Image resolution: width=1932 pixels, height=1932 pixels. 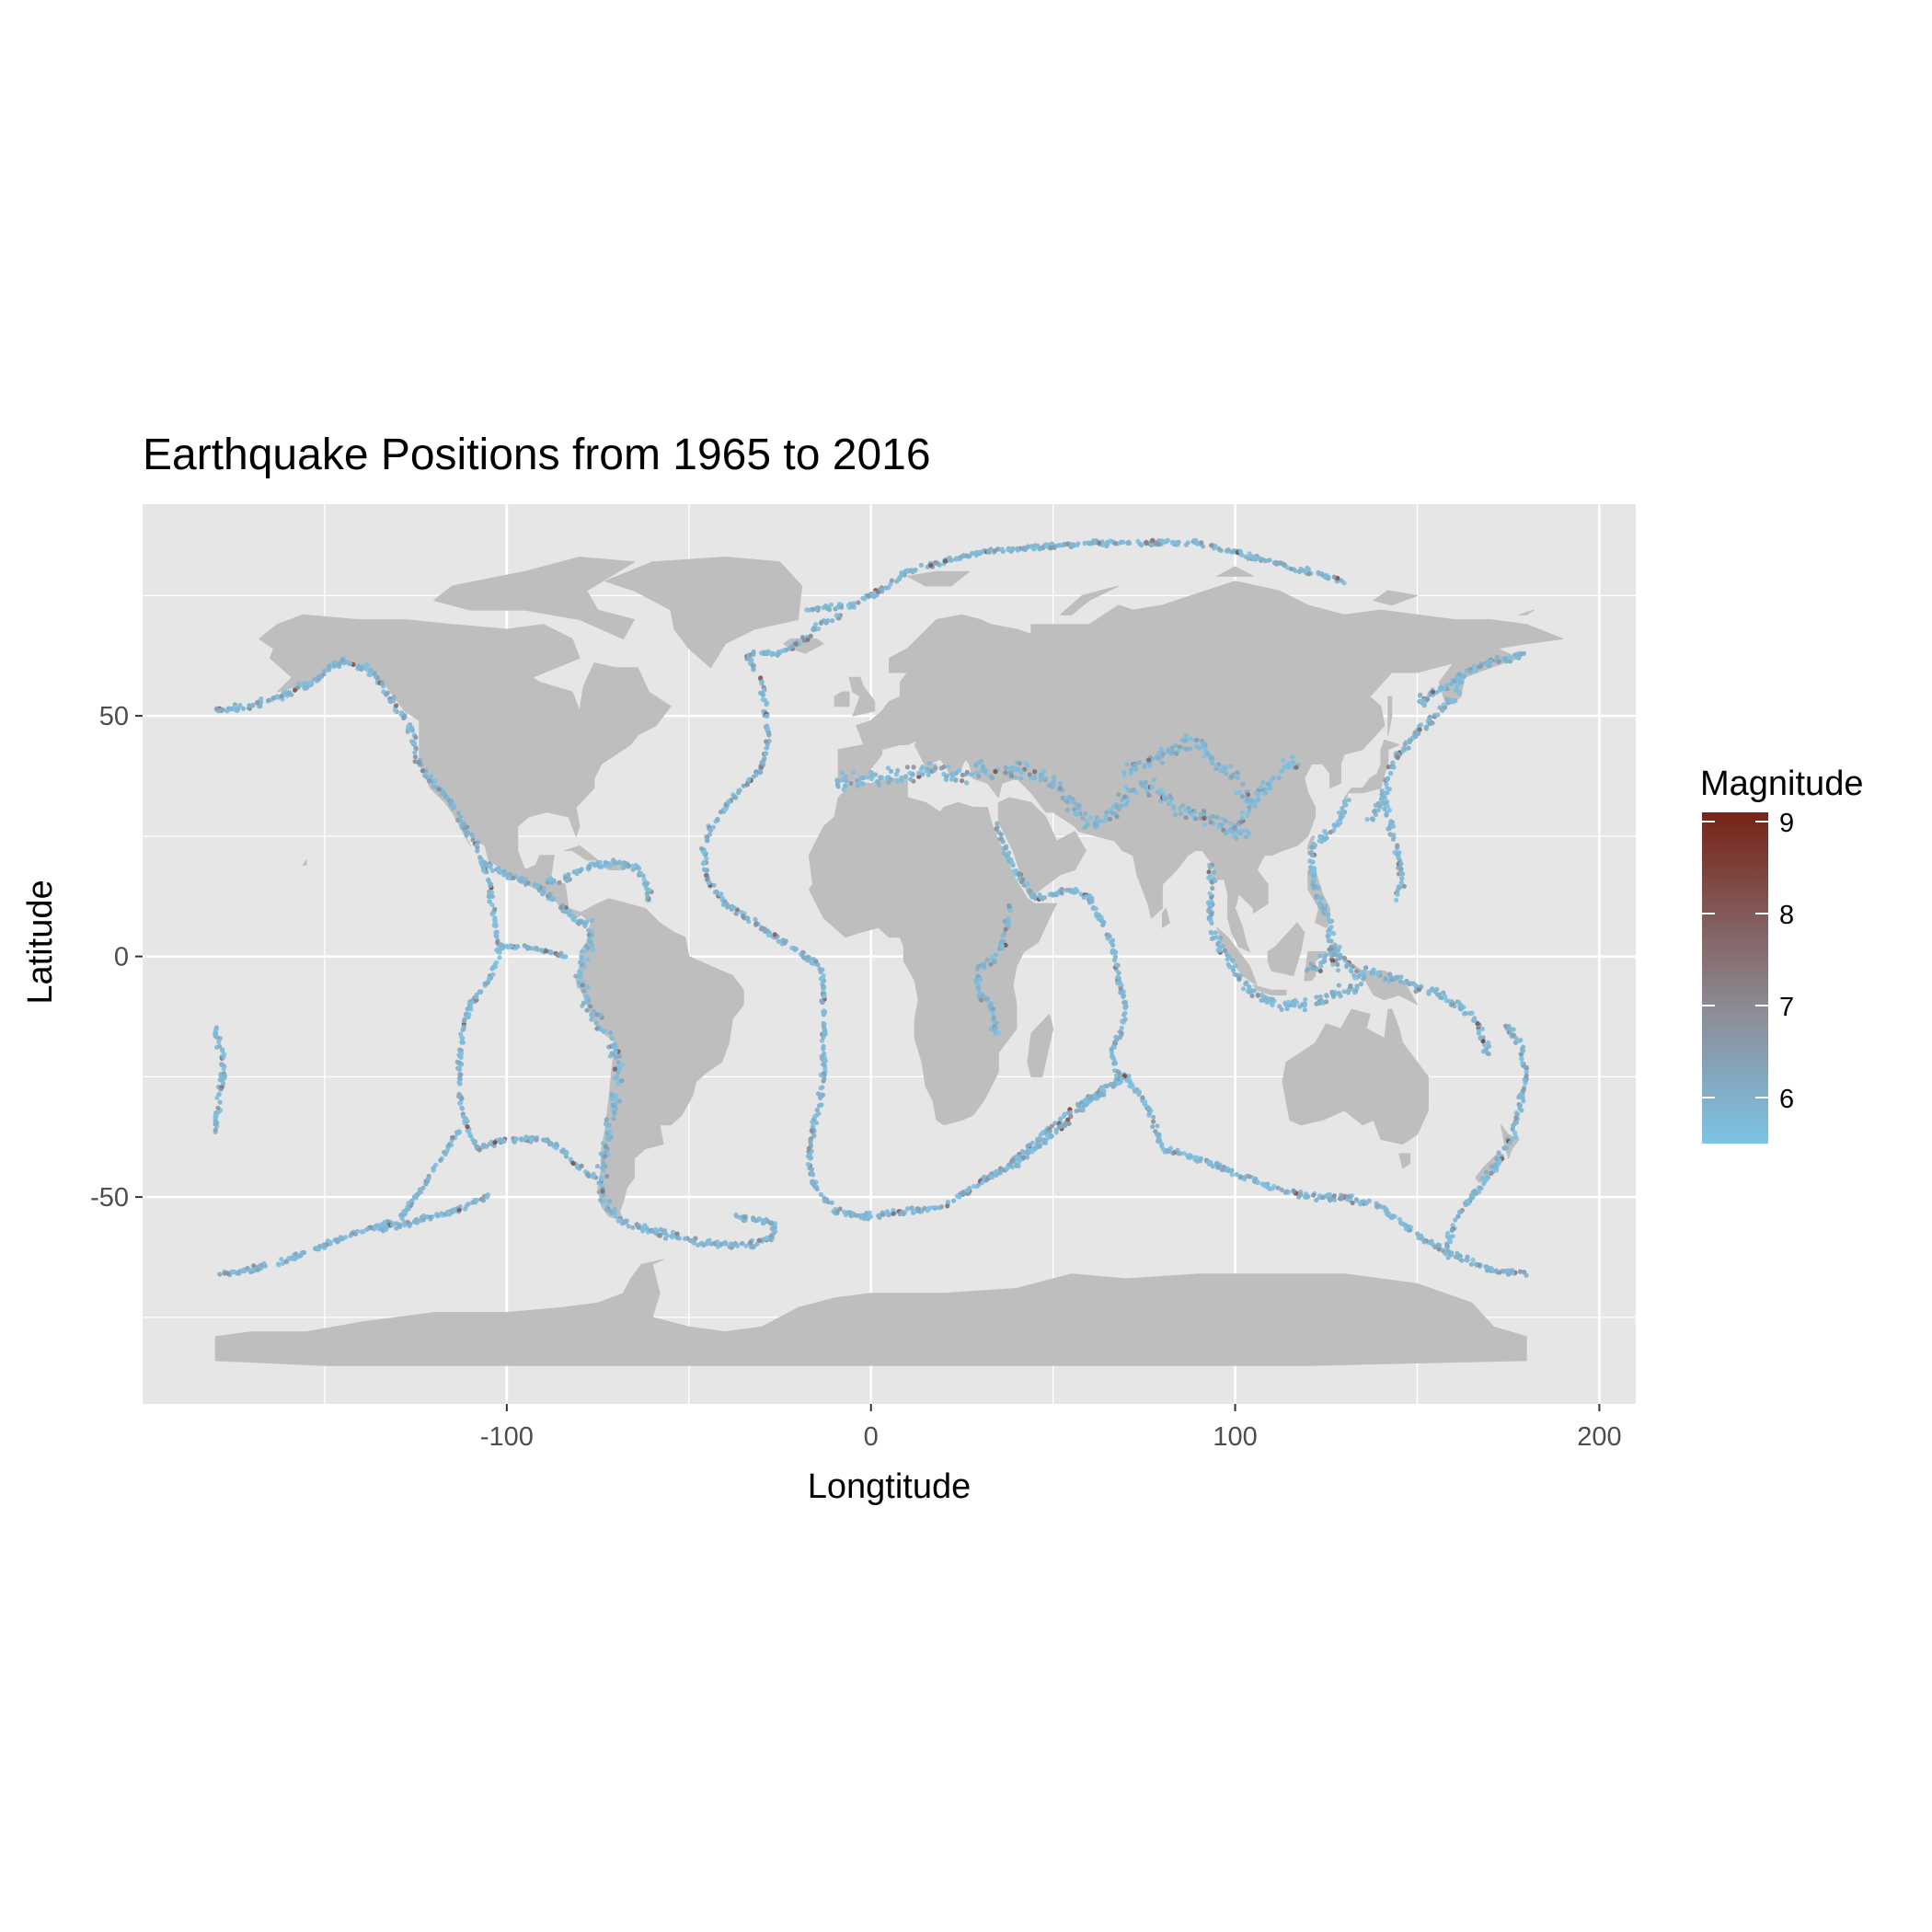 What do you see at coordinates (1090, 600) in the screenshot?
I see `land-novaya-zemlya` at bounding box center [1090, 600].